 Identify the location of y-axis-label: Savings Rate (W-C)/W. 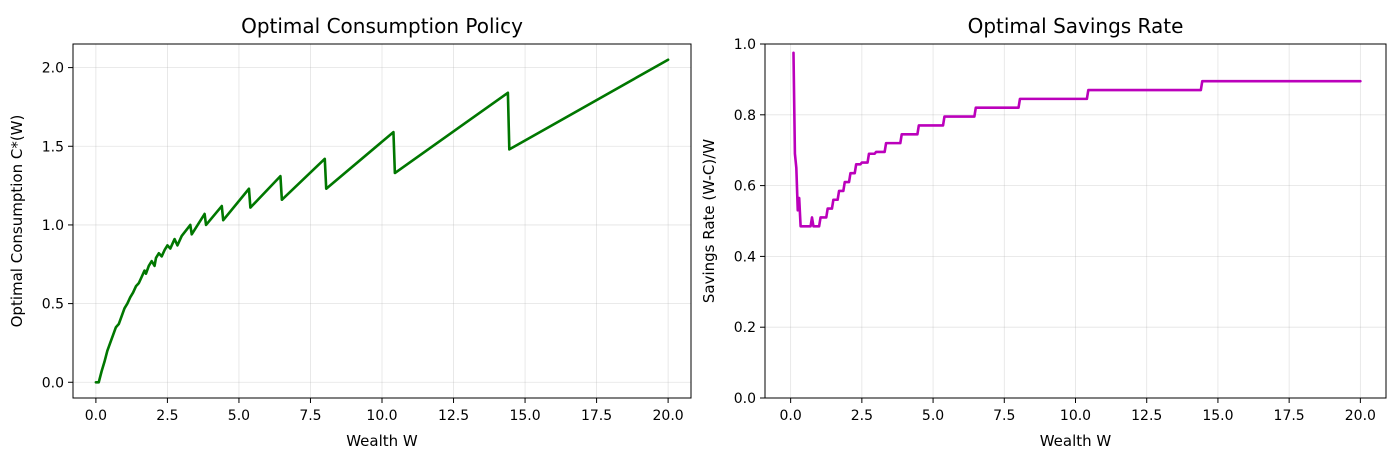
(709, 221).